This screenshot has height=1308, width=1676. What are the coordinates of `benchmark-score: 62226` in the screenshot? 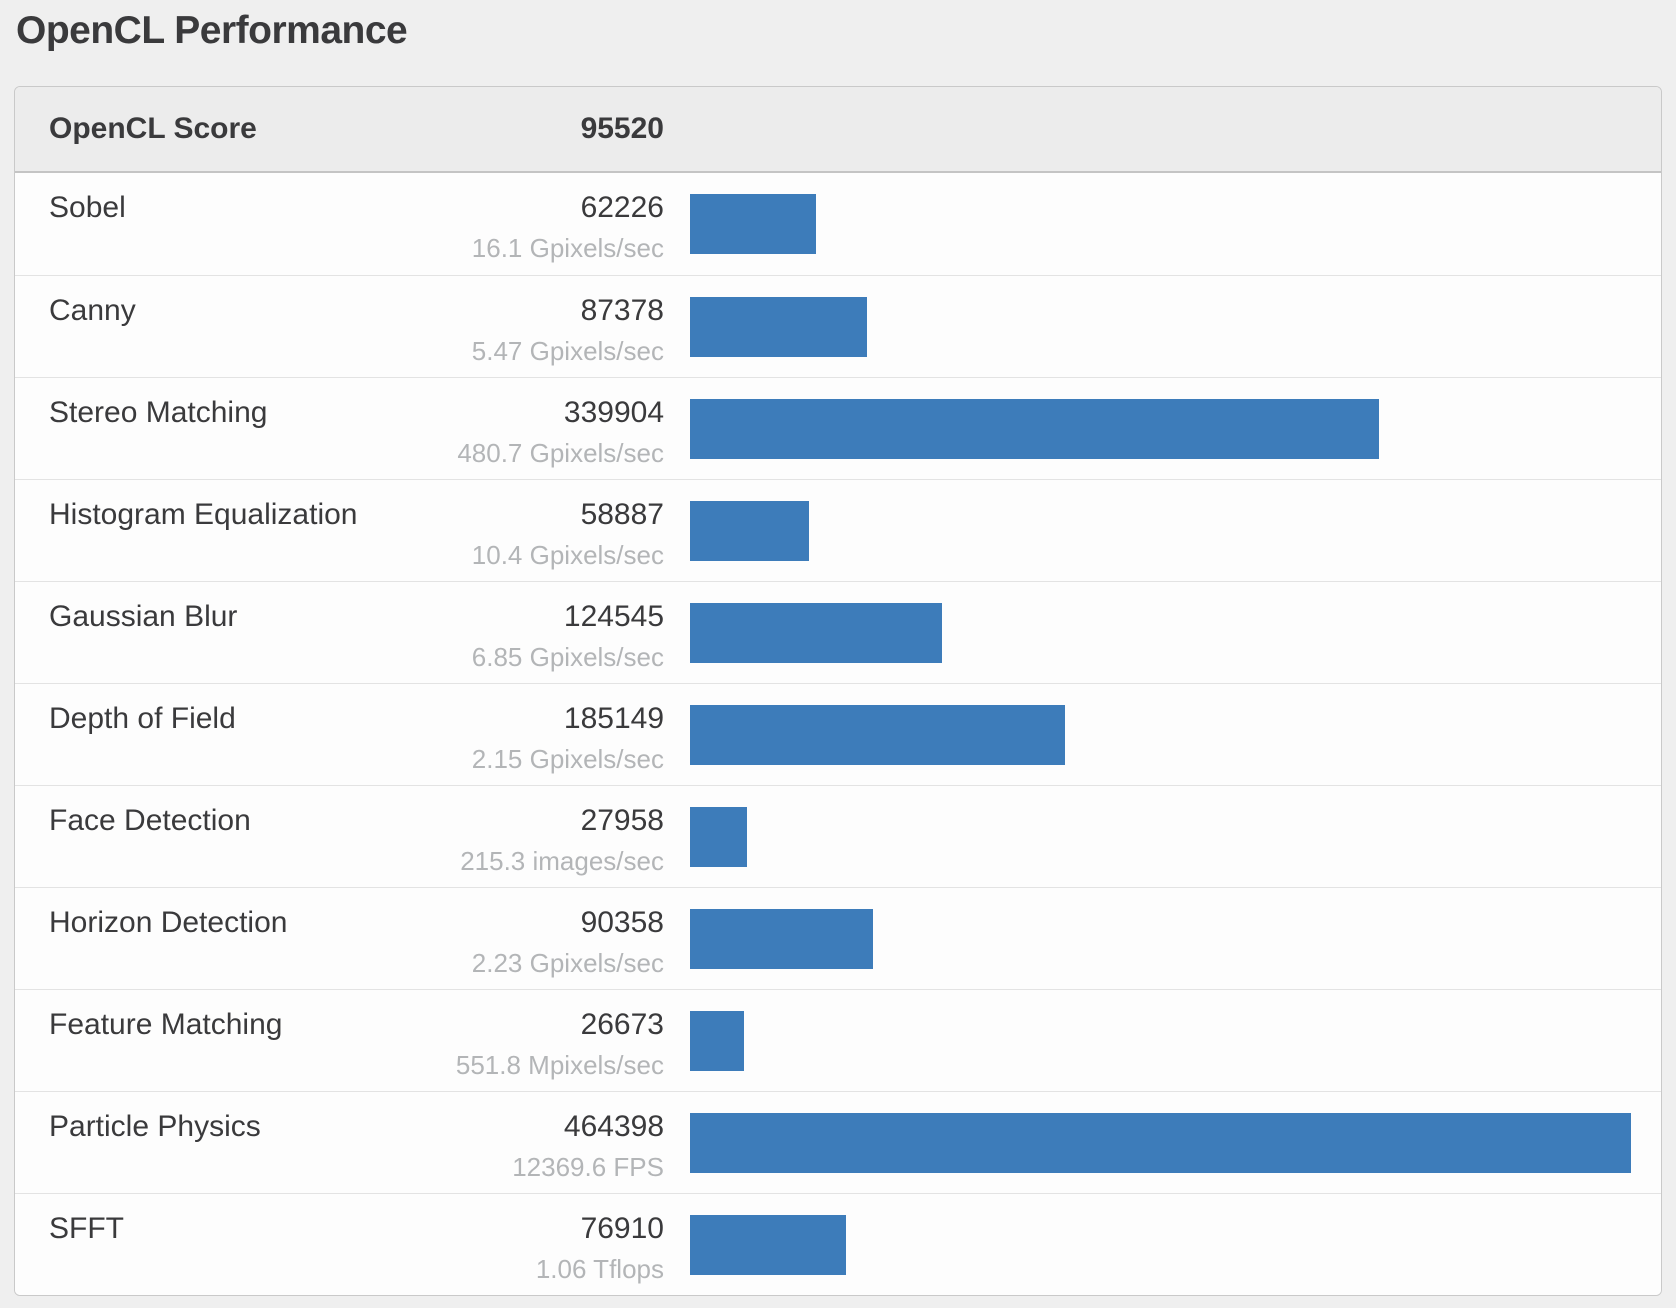 It's located at (622, 207).